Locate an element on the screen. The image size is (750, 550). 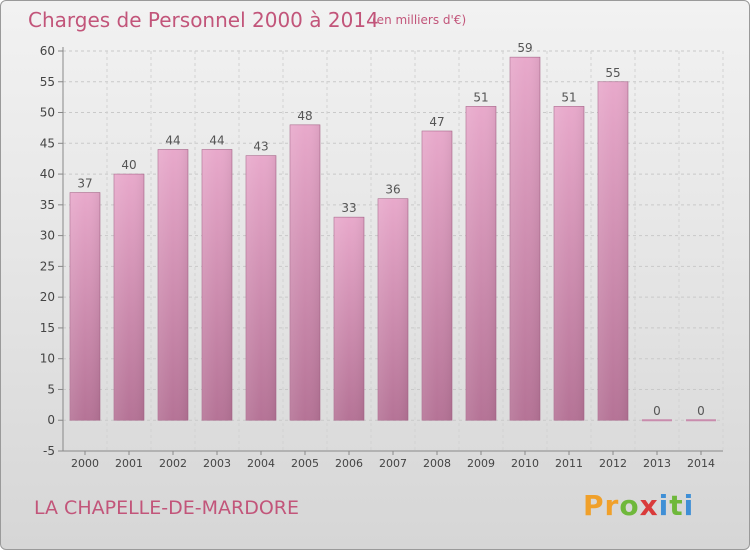
y-tick-label: 45 is located at coordinates (47, 143).